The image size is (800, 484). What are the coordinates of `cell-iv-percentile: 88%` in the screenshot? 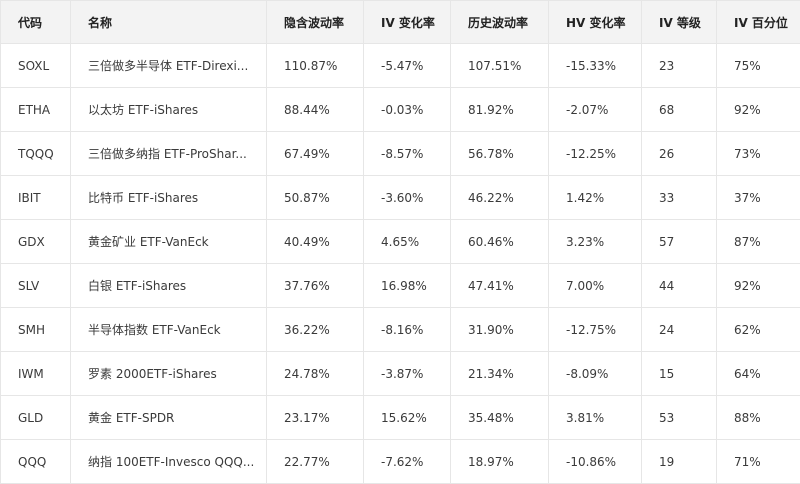 It's located at (758, 418).